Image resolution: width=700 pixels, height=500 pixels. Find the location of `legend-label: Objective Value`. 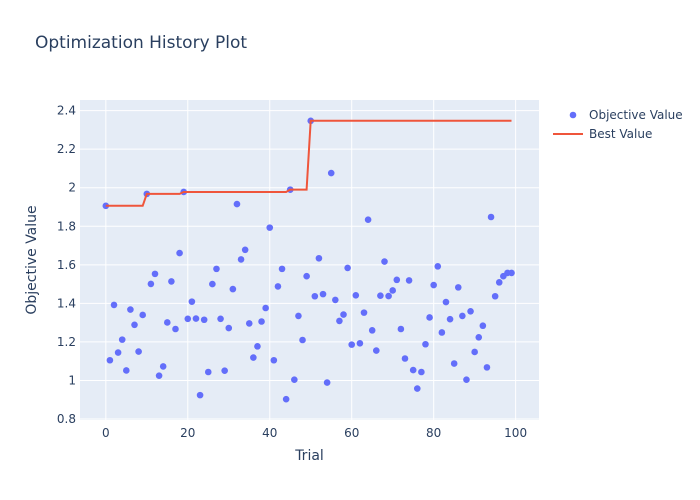

legend-label: Objective Value is located at coordinates (636, 115).